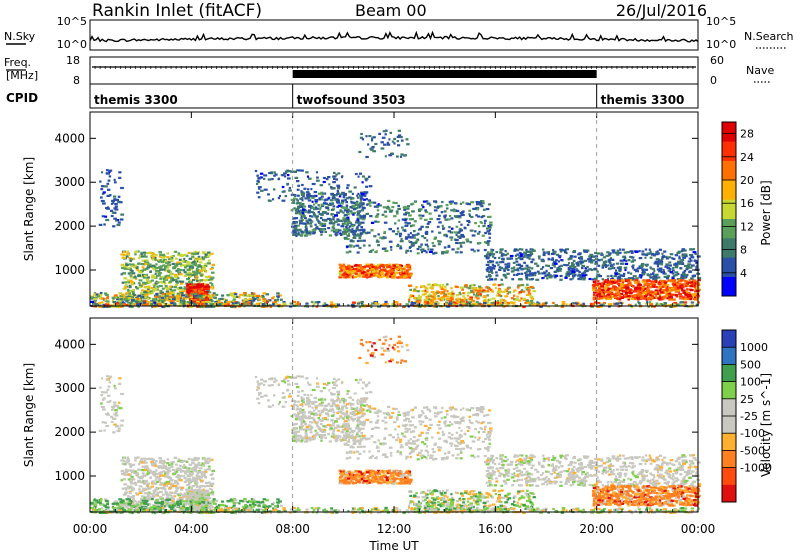  I want to click on nsky-label: N.Sky, so click(20, 36).